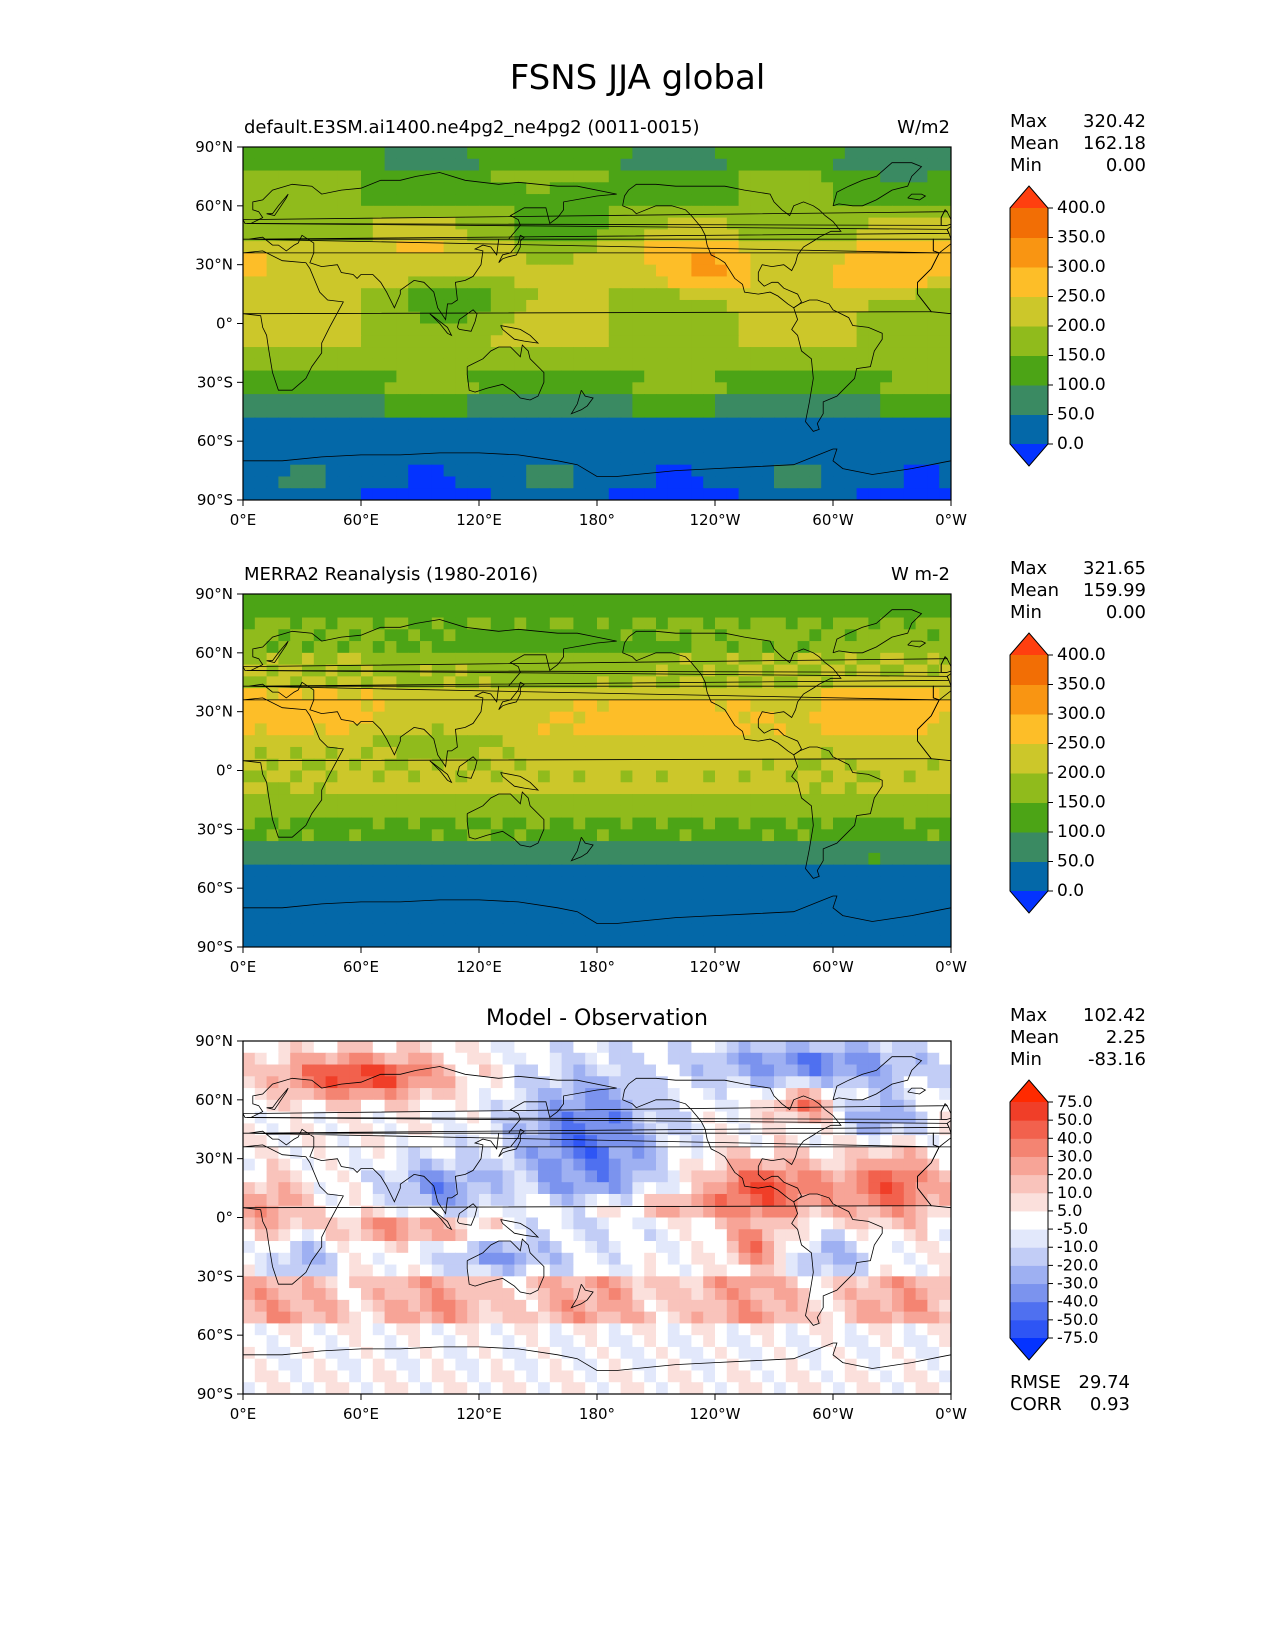 The height and width of the screenshot is (1650, 1275). I want to click on x-tick-label: 0°W, so click(951, 520).